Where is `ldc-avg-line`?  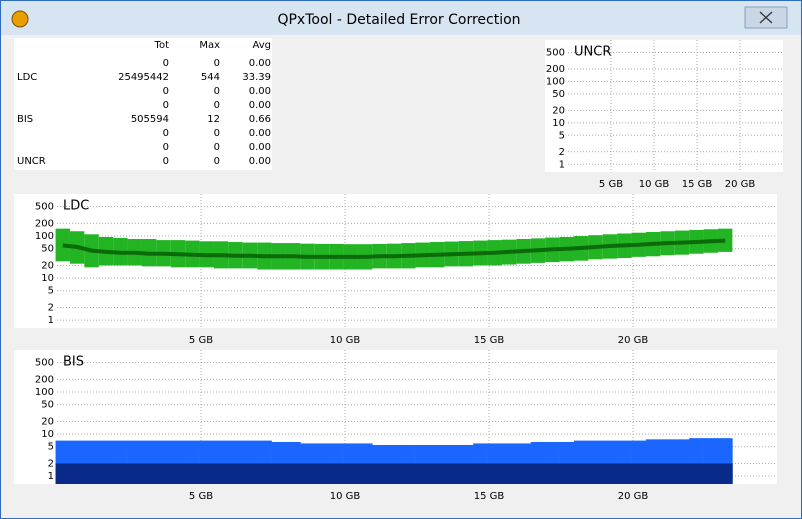
ldc-avg-line is located at coordinates (394, 248).